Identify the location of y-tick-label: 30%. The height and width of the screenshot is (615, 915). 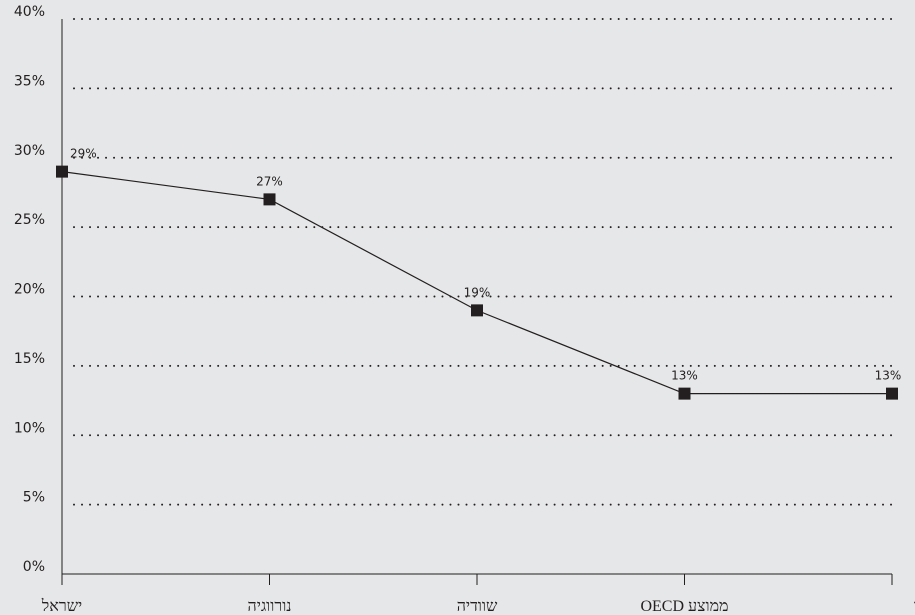
(29, 151).